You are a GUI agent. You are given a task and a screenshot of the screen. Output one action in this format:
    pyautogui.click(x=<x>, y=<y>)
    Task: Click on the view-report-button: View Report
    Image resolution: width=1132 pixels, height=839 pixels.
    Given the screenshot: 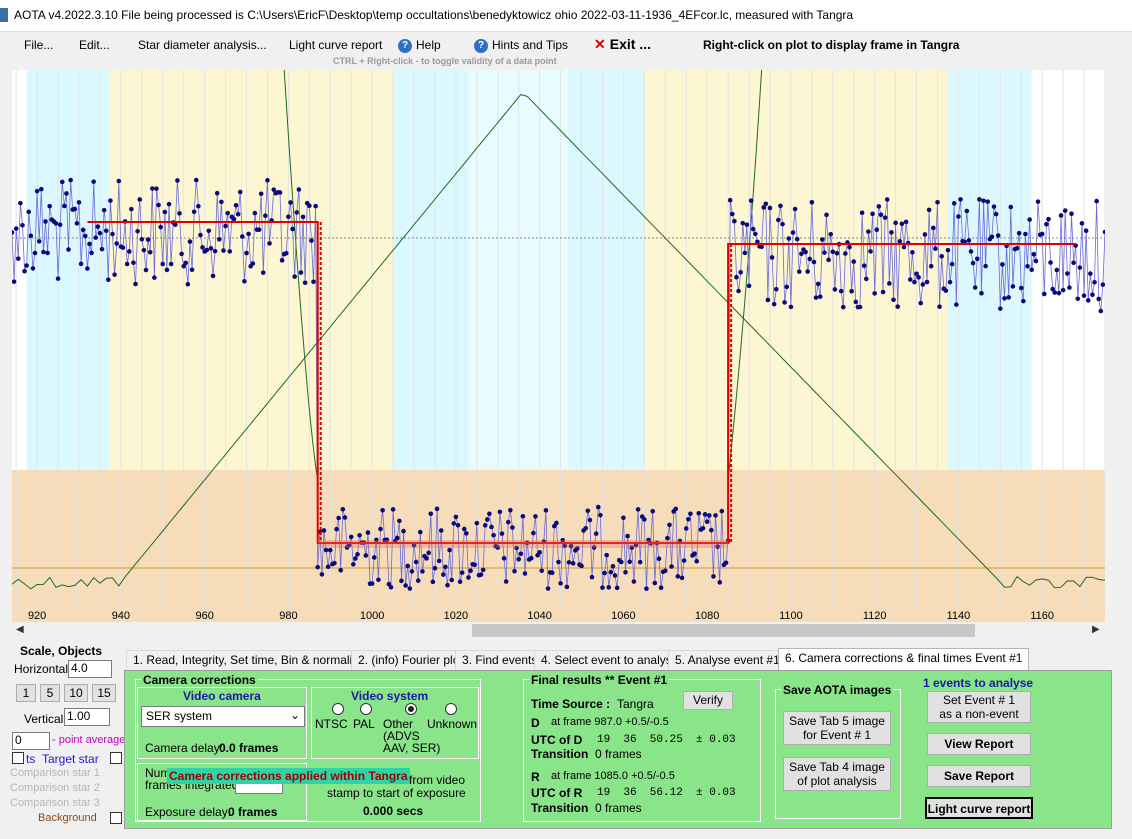 What is the action you would take?
    pyautogui.click(x=979, y=744)
    